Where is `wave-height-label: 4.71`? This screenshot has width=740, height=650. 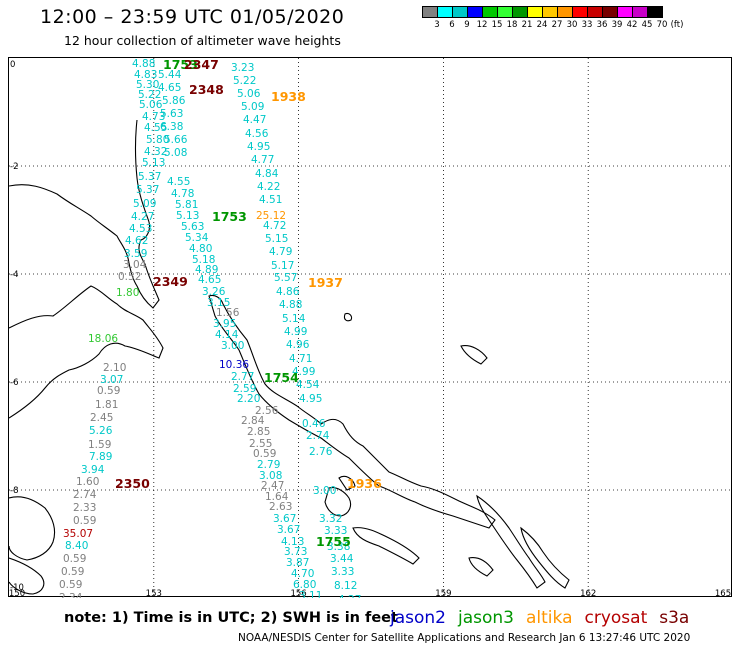 wave-height-label: 4.71 is located at coordinates (300, 359).